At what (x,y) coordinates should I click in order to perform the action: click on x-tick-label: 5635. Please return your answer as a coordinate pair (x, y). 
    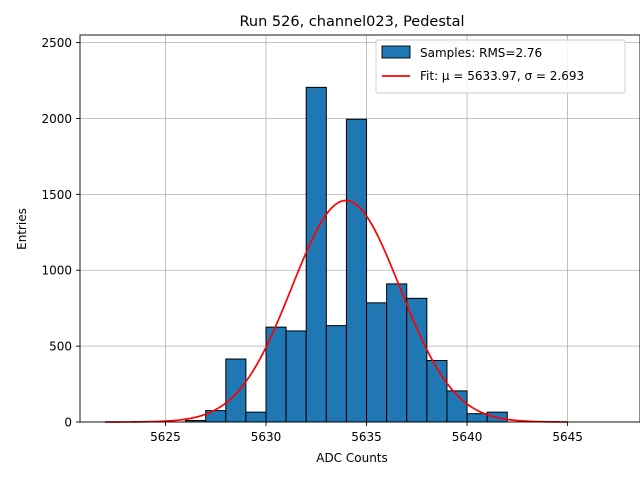
    Looking at the image, I should click on (366, 437).